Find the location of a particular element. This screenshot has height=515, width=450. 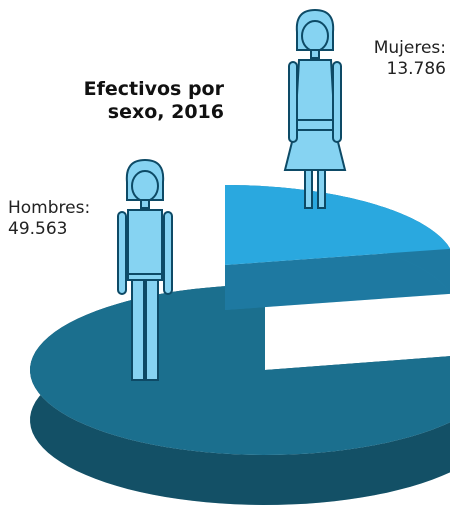

slice-side is located at coordinates (337, 279).